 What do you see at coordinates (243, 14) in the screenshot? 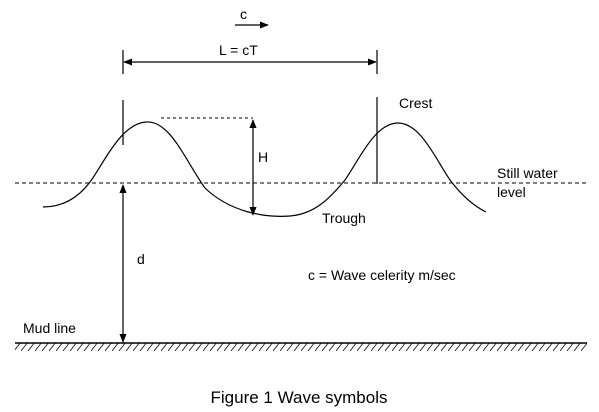
I see `celerity-label: c` at bounding box center [243, 14].